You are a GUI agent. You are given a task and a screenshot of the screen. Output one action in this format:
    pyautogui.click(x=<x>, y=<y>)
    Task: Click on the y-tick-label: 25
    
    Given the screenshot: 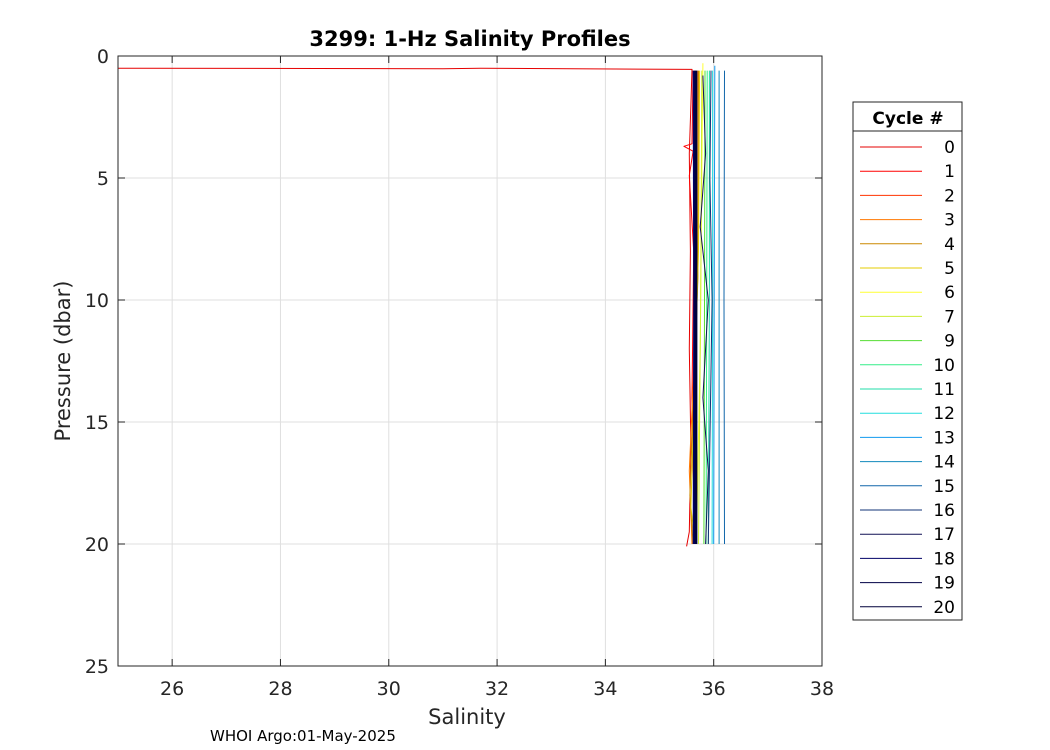 What is the action you would take?
    pyautogui.click(x=97, y=667)
    